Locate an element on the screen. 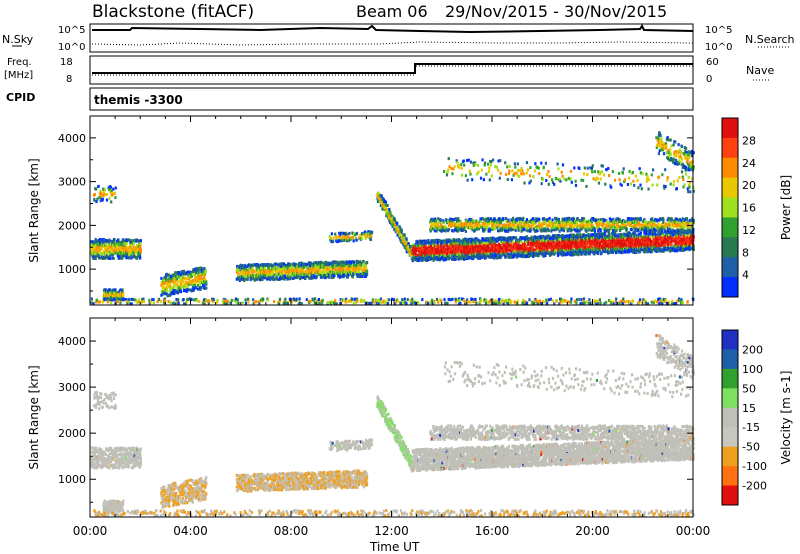 This screenshot has height=554, width=800. noise-tick-left-bottom: 10^0 is located at coordinates (71, 47).